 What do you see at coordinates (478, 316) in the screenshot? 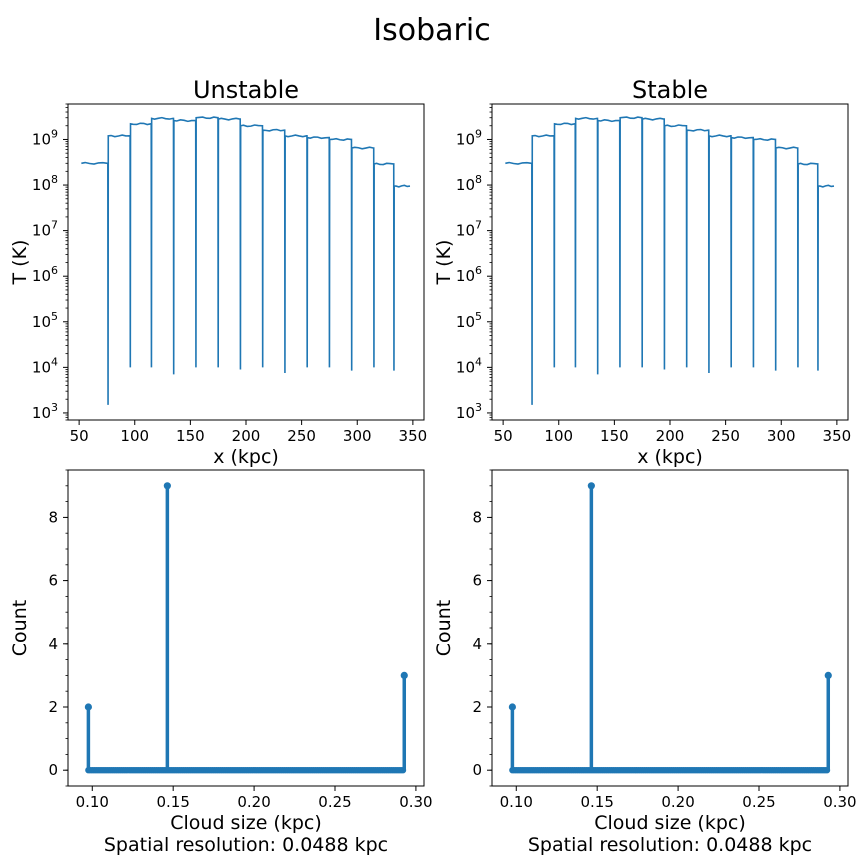
I see `y-tick-exponent: 5` at bounding box center [478, 316].